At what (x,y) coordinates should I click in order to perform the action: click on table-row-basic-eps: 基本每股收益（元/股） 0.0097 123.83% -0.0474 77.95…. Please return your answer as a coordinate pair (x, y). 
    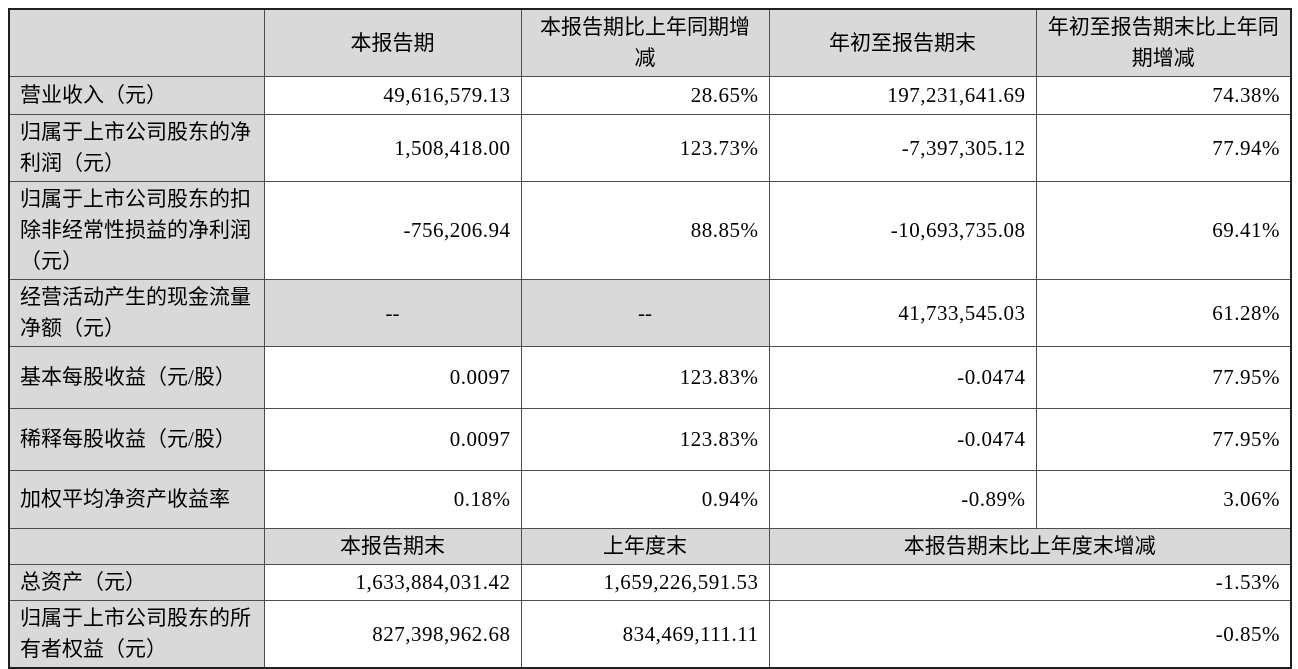
    Looking at the image, I should click on (650, 377).